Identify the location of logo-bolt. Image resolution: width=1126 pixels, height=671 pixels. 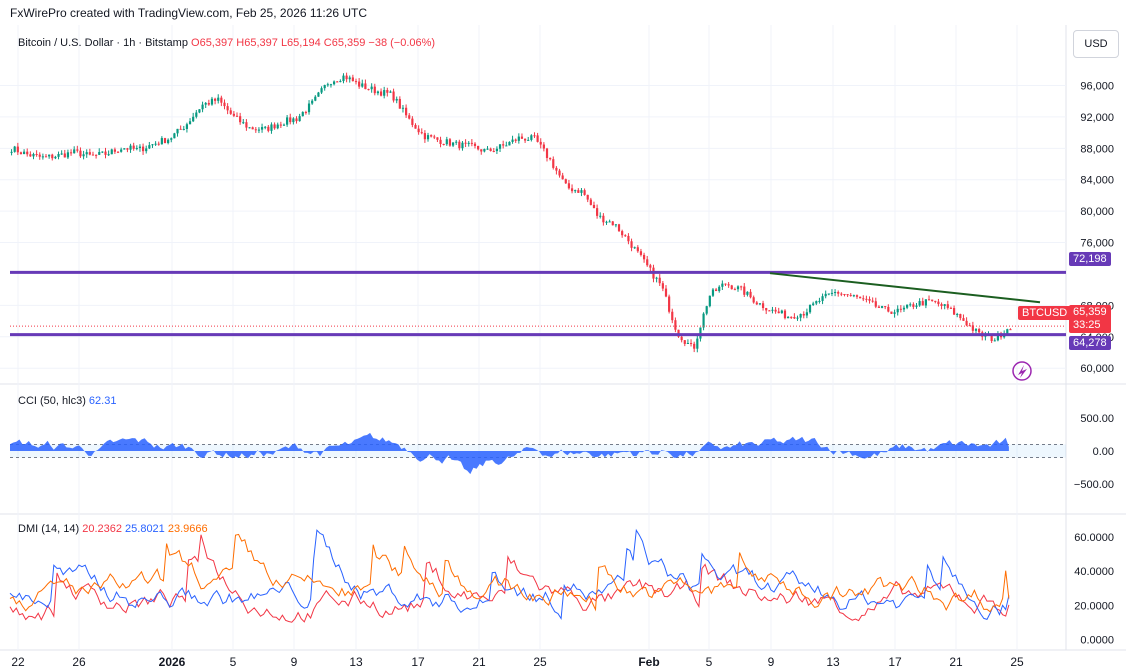
(1022, 371).